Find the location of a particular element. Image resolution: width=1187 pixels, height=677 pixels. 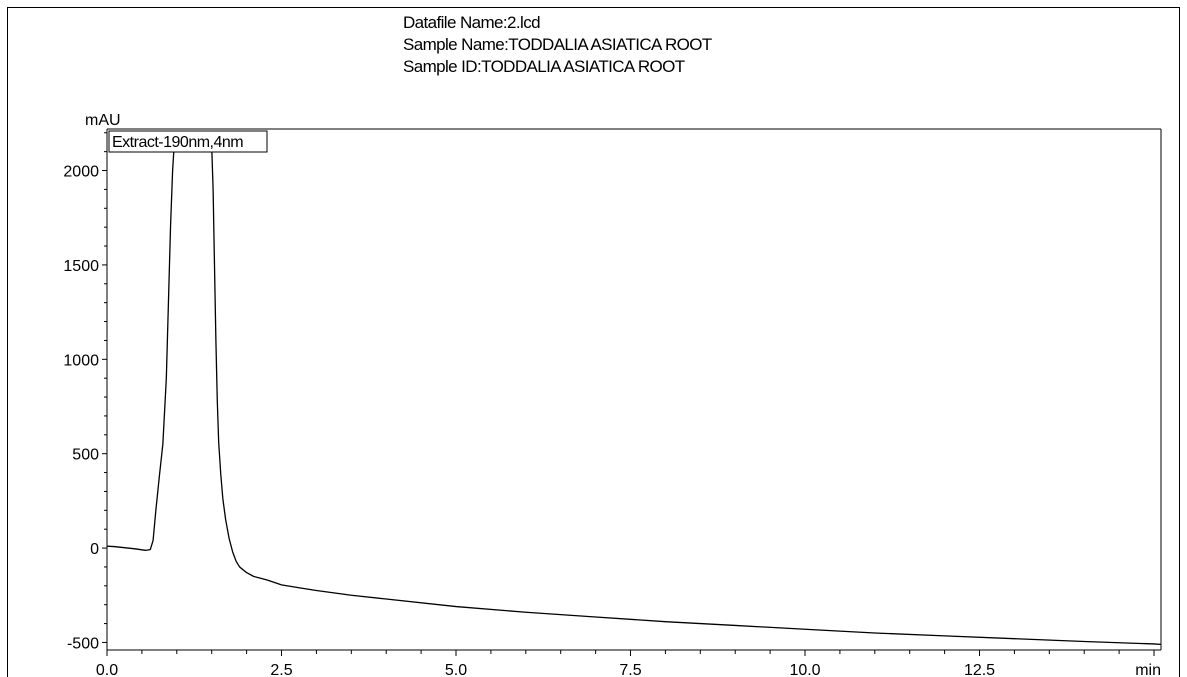

y-tick-label: -500 is located at coordinates (83, 643).